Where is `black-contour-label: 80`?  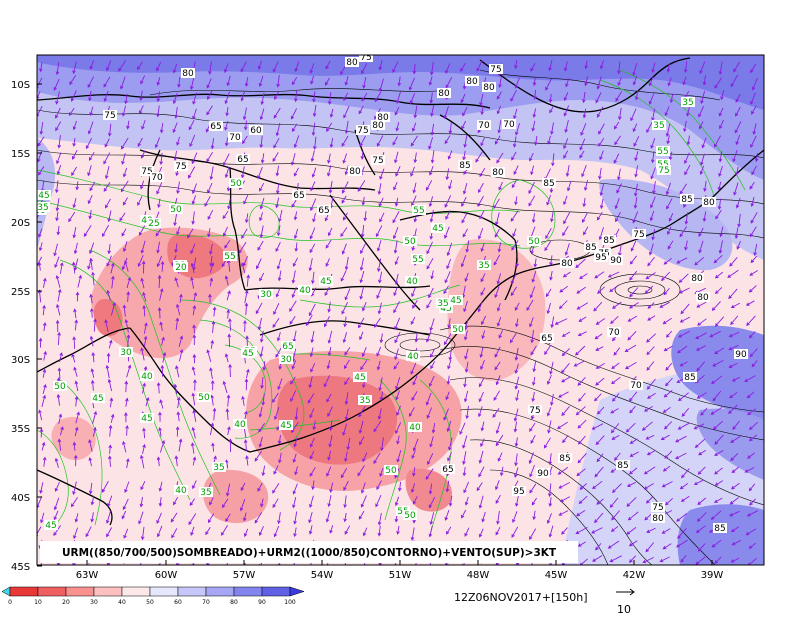
black-contour-label: 80 is located at coordinates (709, 203).